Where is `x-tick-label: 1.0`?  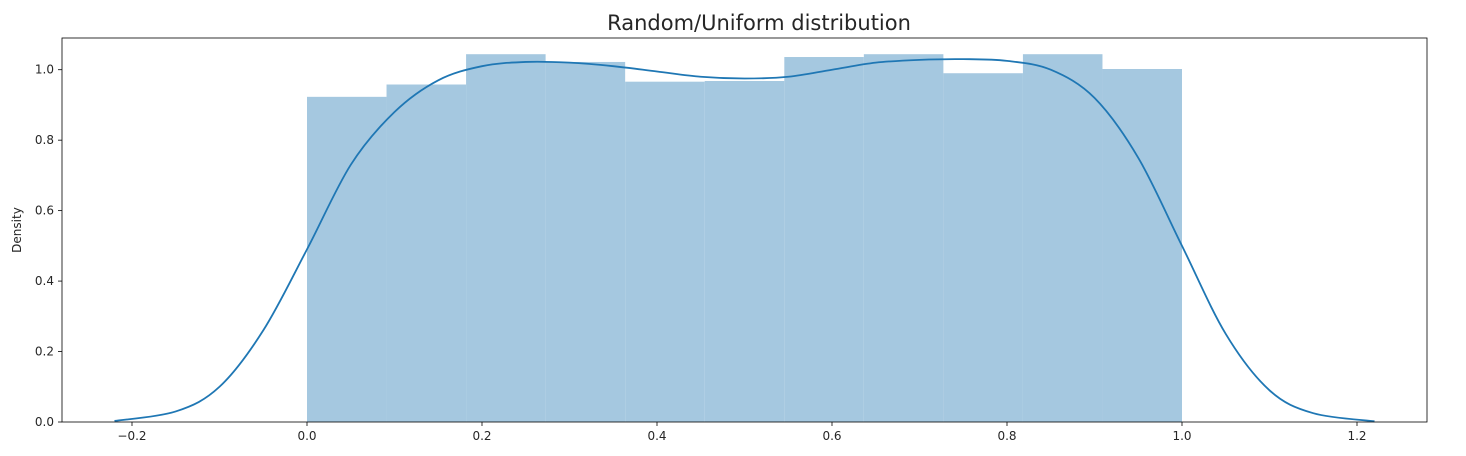 x-tick-label: 1.0 is located at coordinates (1181, 436).